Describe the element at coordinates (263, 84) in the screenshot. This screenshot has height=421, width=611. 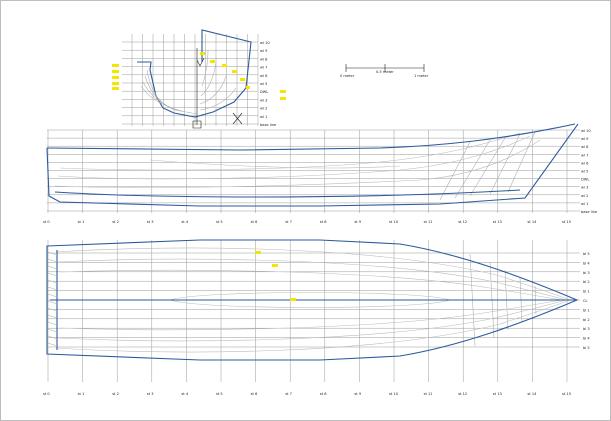
I see `body-plan-wl-label: wl 5` at that location.